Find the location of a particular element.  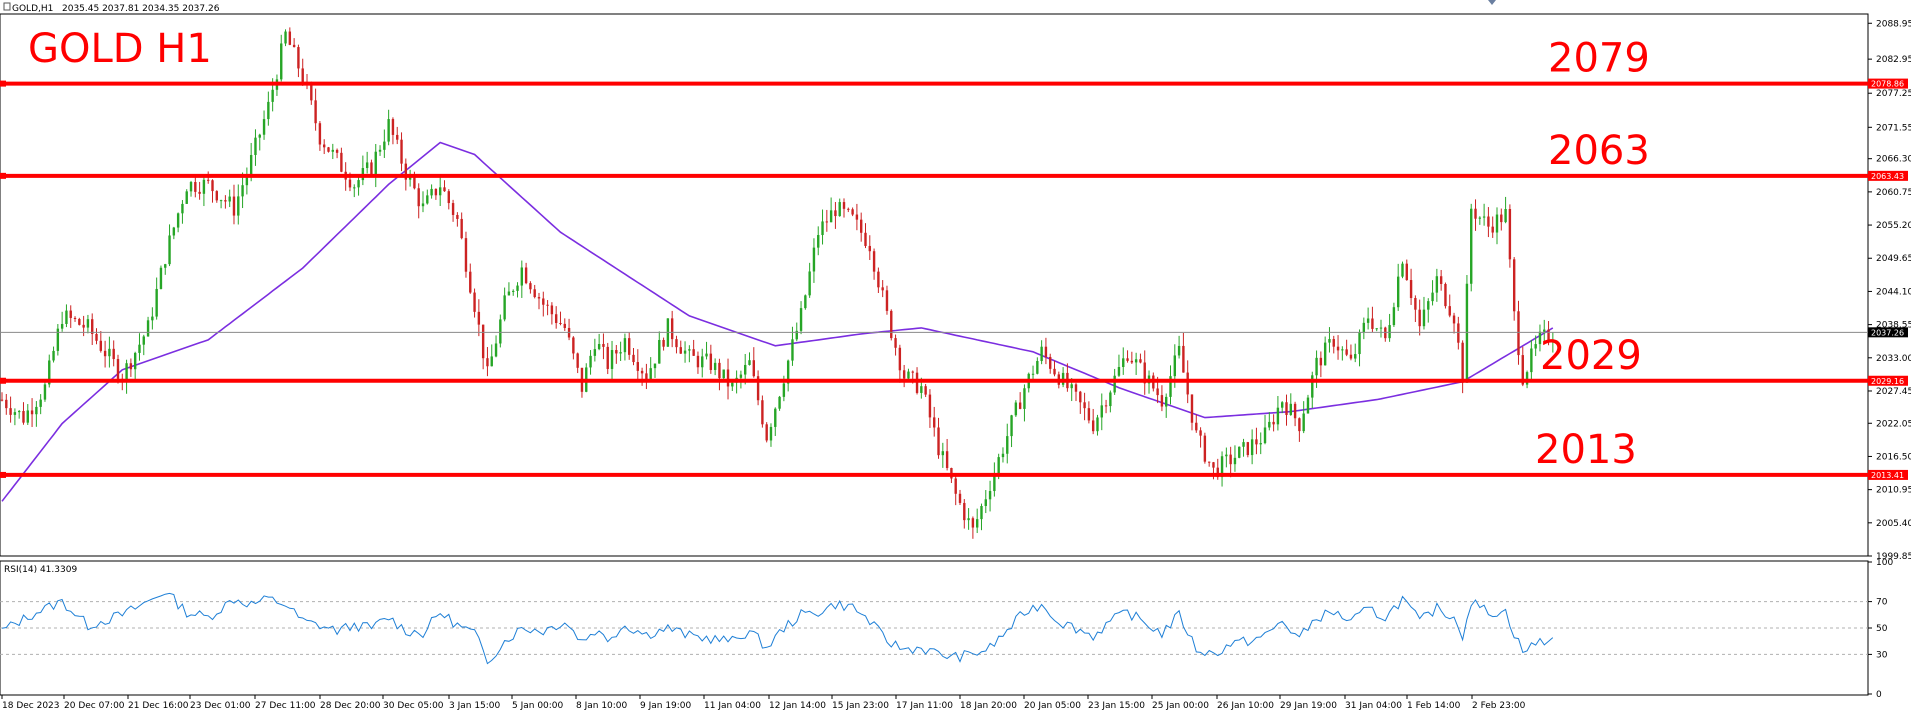

level-handle-2079 is located at coordinates (3, 83).